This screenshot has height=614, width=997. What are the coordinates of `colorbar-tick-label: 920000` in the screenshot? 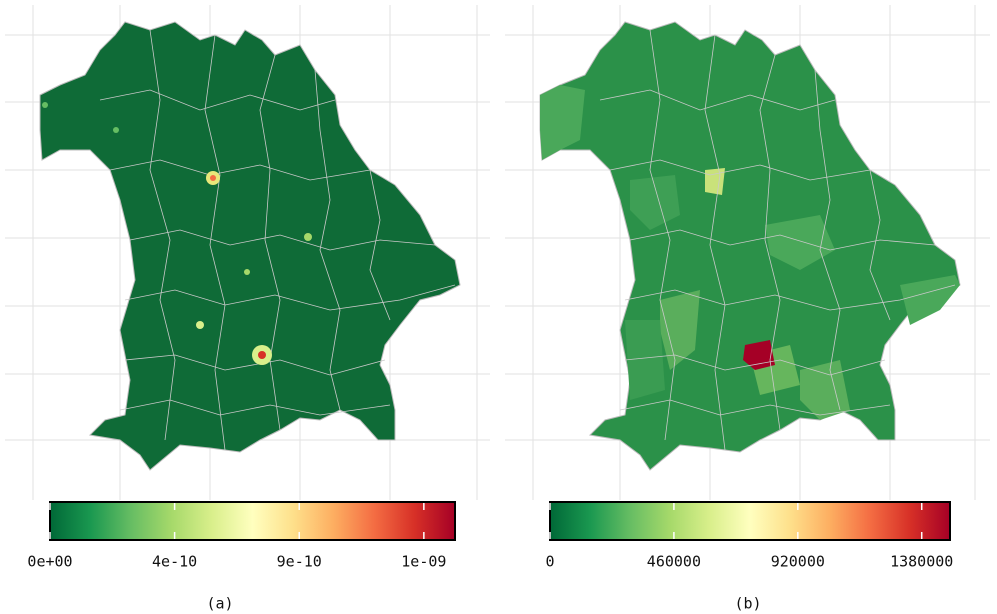 It's located at (798, 562).